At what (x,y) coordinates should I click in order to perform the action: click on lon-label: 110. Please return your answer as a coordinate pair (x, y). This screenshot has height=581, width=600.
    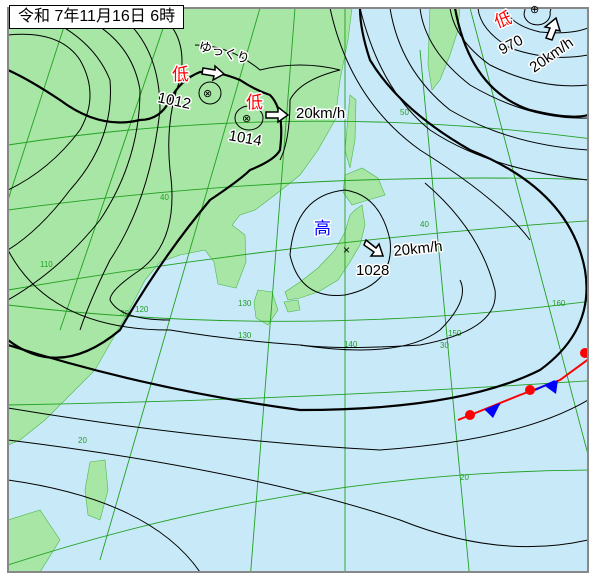
    Looking at the image, I should click on (46, 264).